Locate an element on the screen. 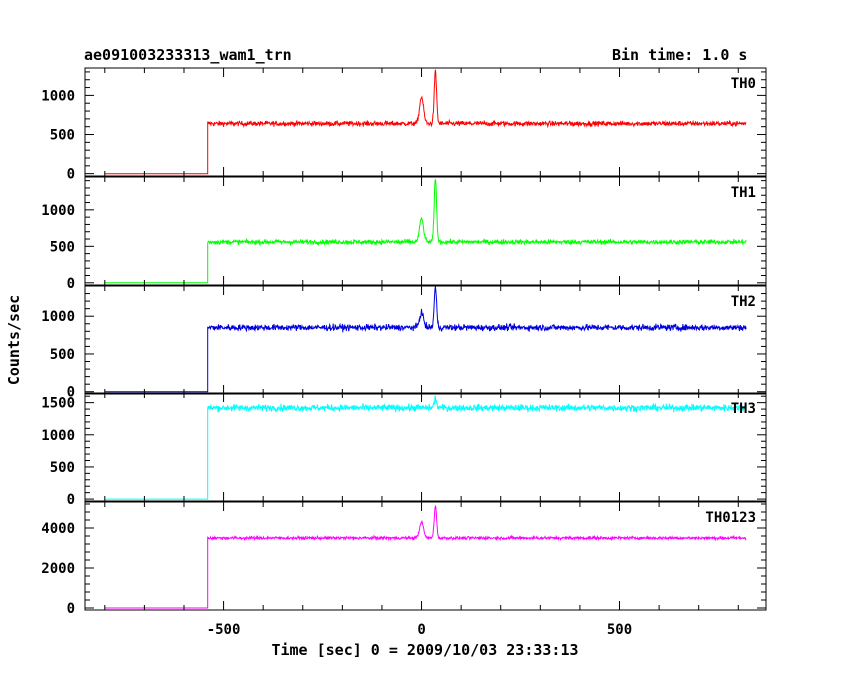 This screenshot has width=850, height=680. panel-th0: 0 500 1000 TH0 is located at coordinates (404, 125).